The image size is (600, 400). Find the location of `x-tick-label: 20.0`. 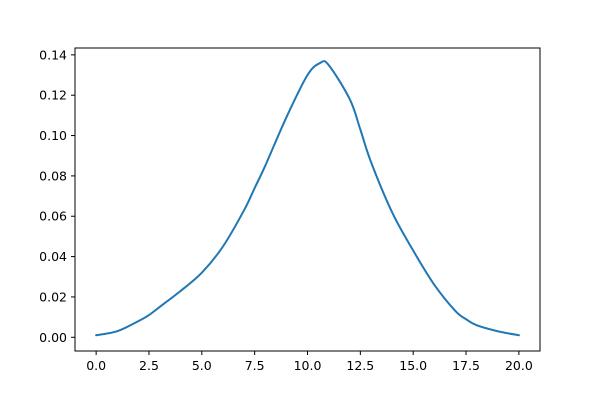

x-tick-label: 20.0 is located at coordinates (519, 365).